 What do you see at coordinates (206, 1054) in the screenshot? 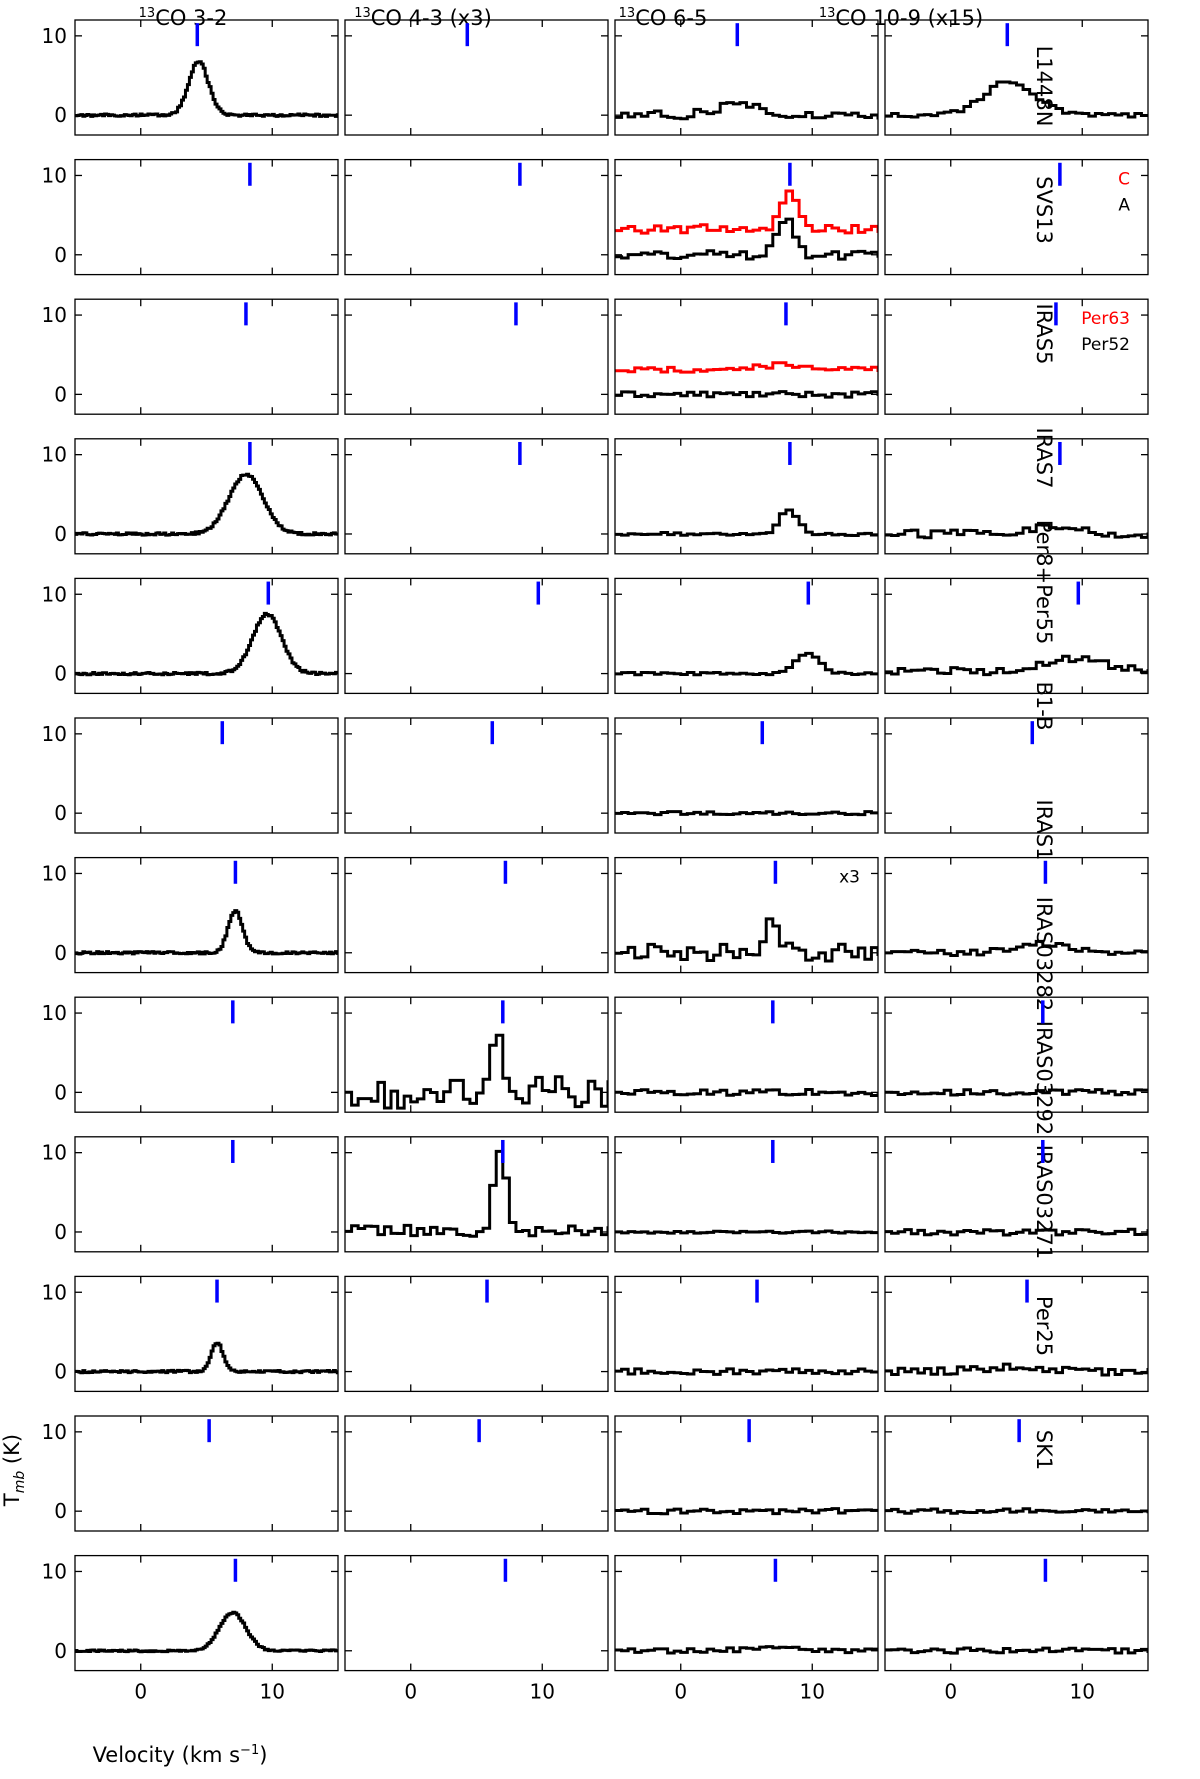
I see `panel-frame-r7-c0` at bounding box center [206, 1054].